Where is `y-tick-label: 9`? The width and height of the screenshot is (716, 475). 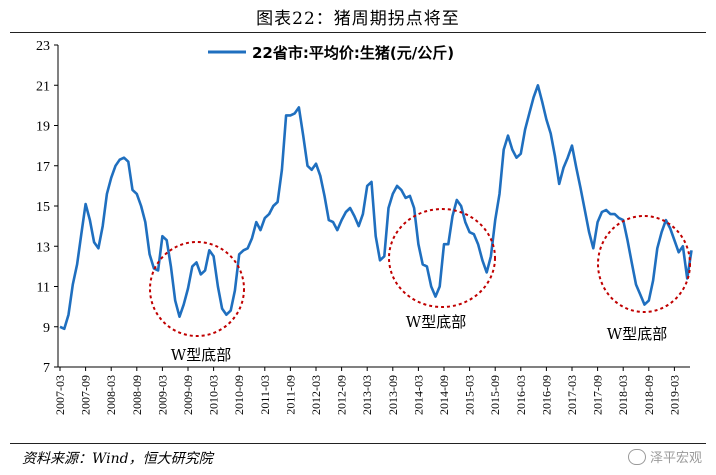
y-tick-label: 9 is located at coordinates (46, 328).